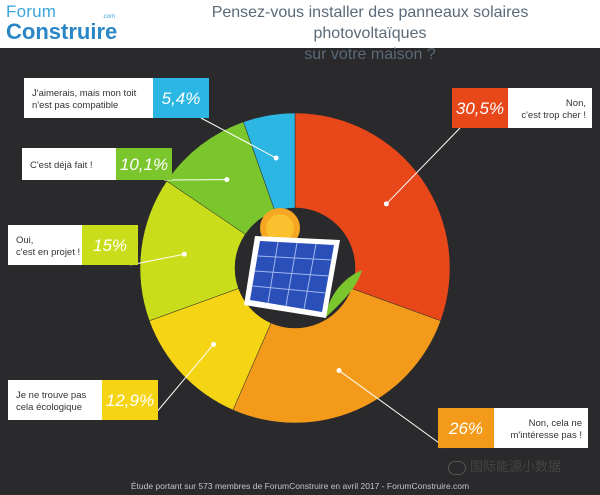  Describe the element at coordinates (370, 54) in the screenshot. I see `title-line2: sur votre maison ?` at that location.